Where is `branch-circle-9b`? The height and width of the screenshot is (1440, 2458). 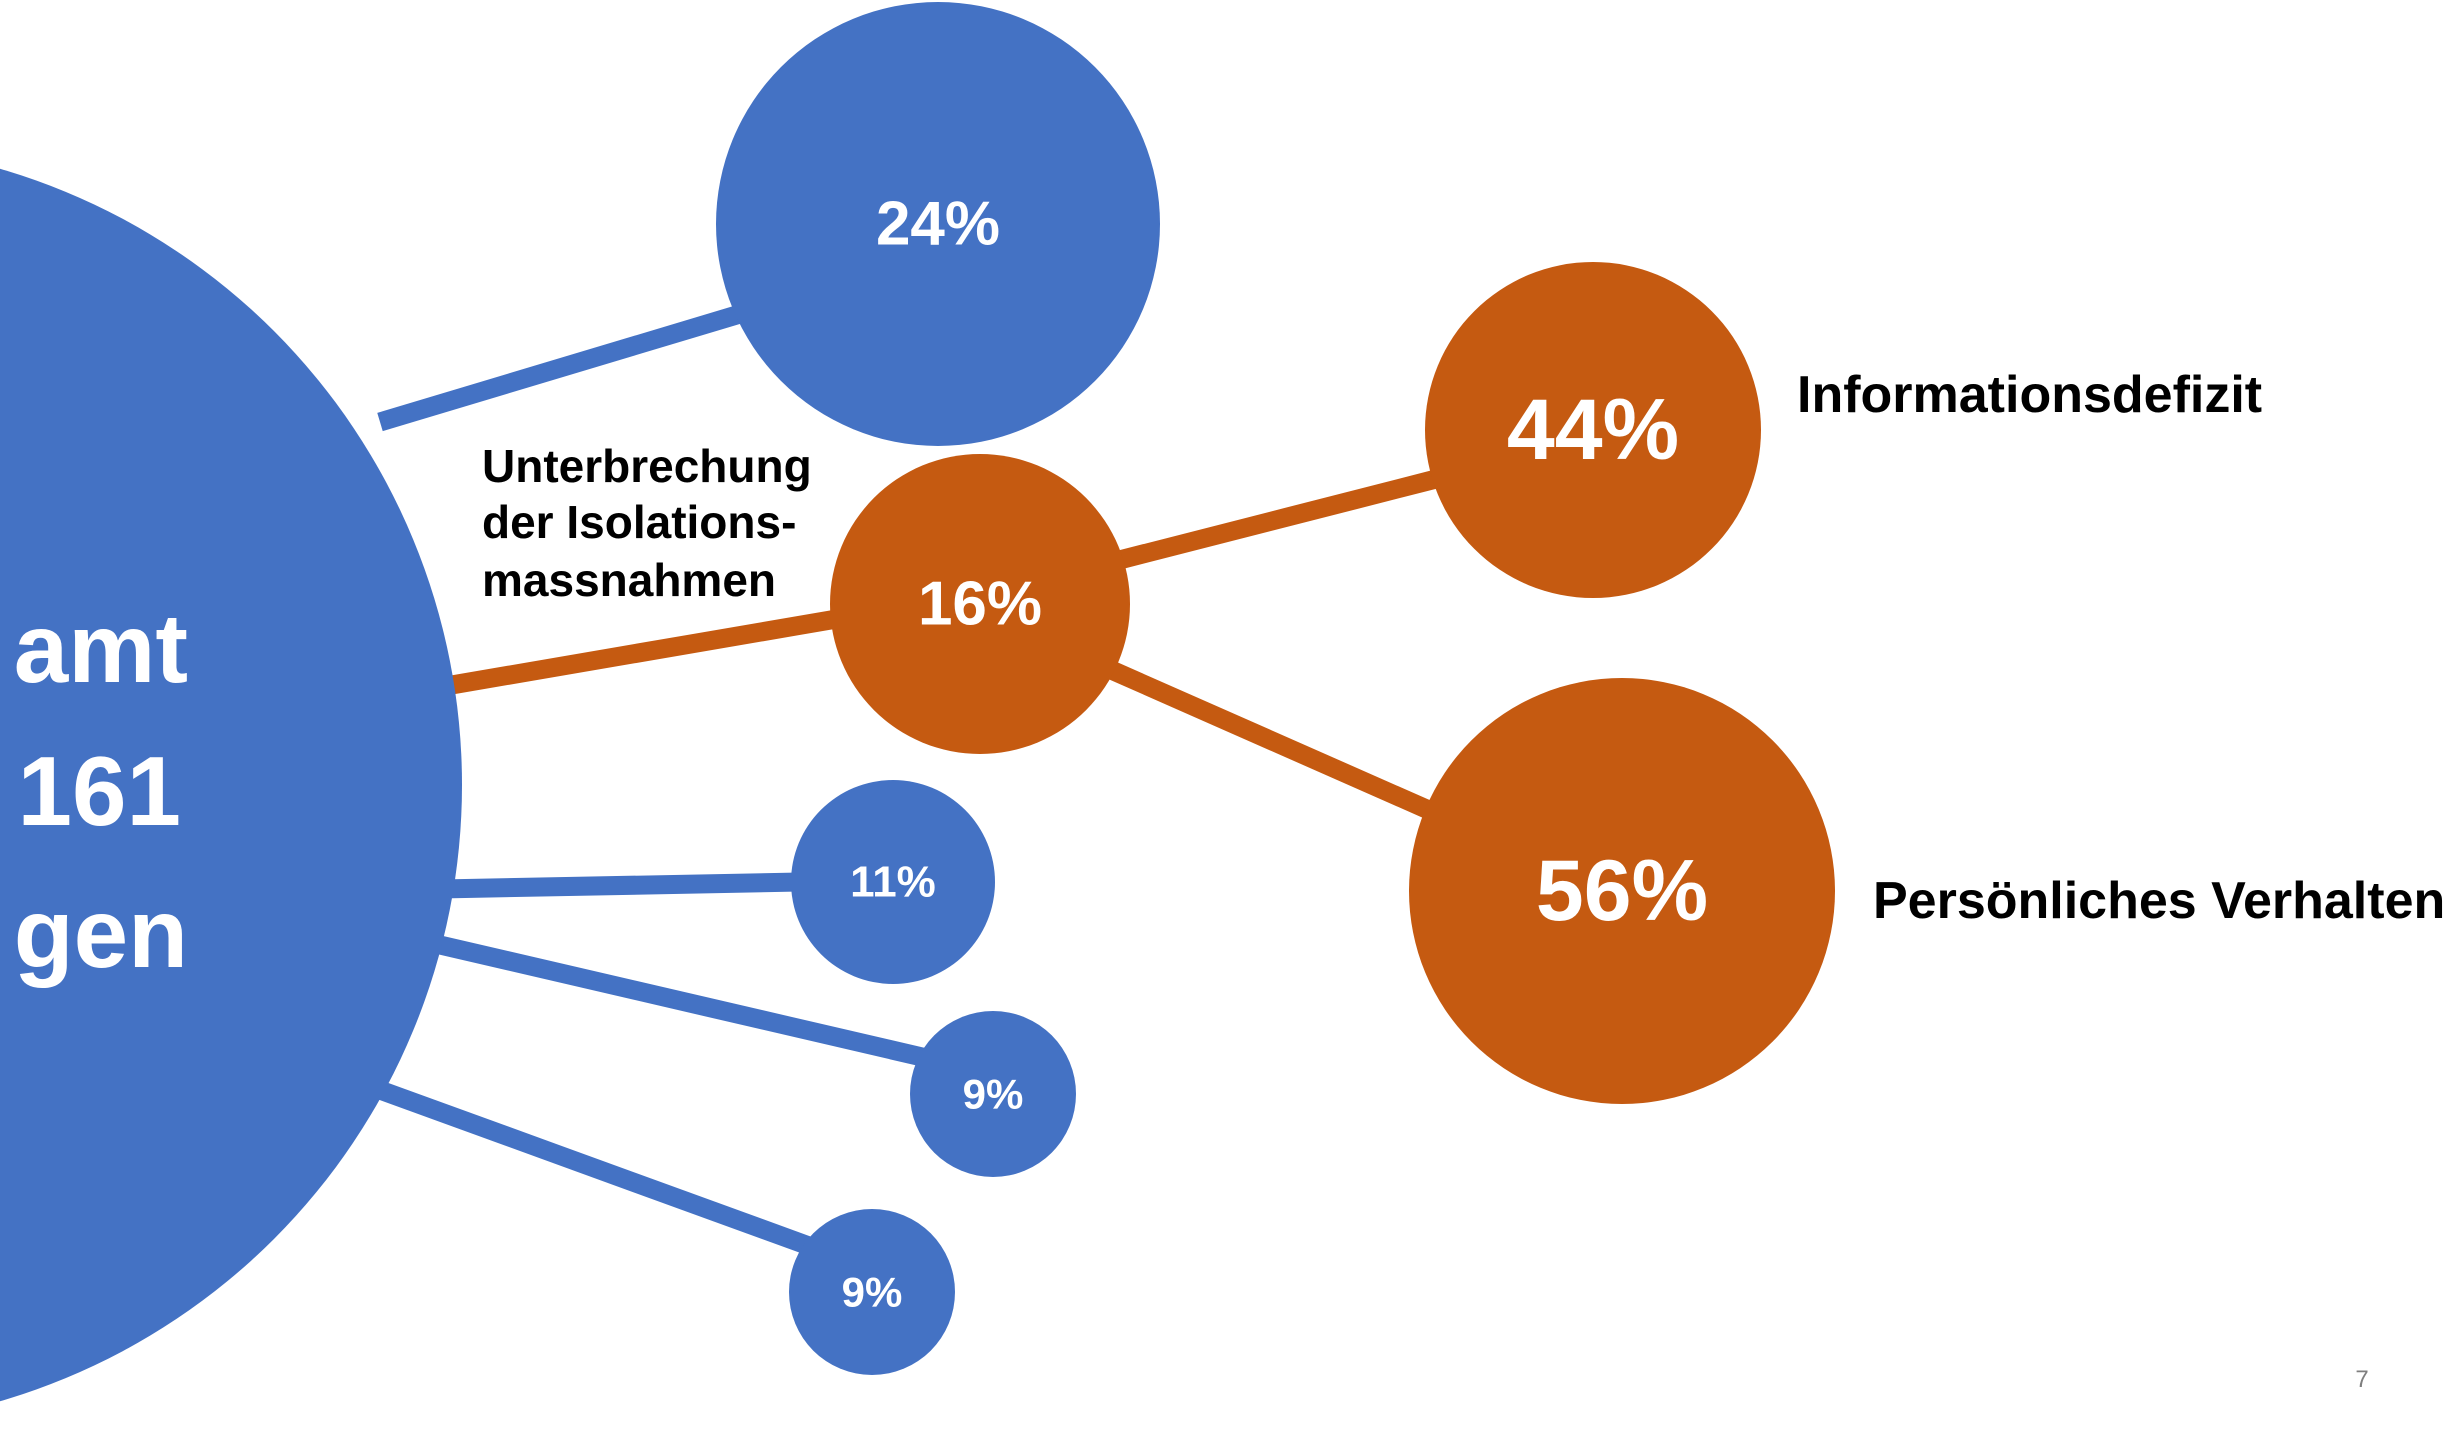 branch-circle-9b is located at coordinates (872, 1292).